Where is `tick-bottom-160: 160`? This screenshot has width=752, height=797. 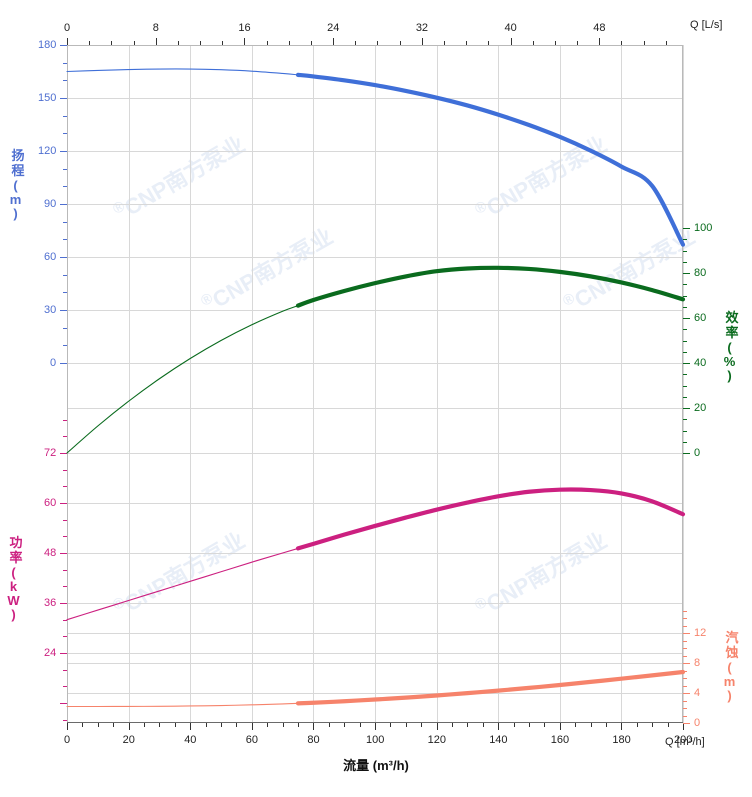 tick-bottom-160: 160 is located at coordinates (560, 740).